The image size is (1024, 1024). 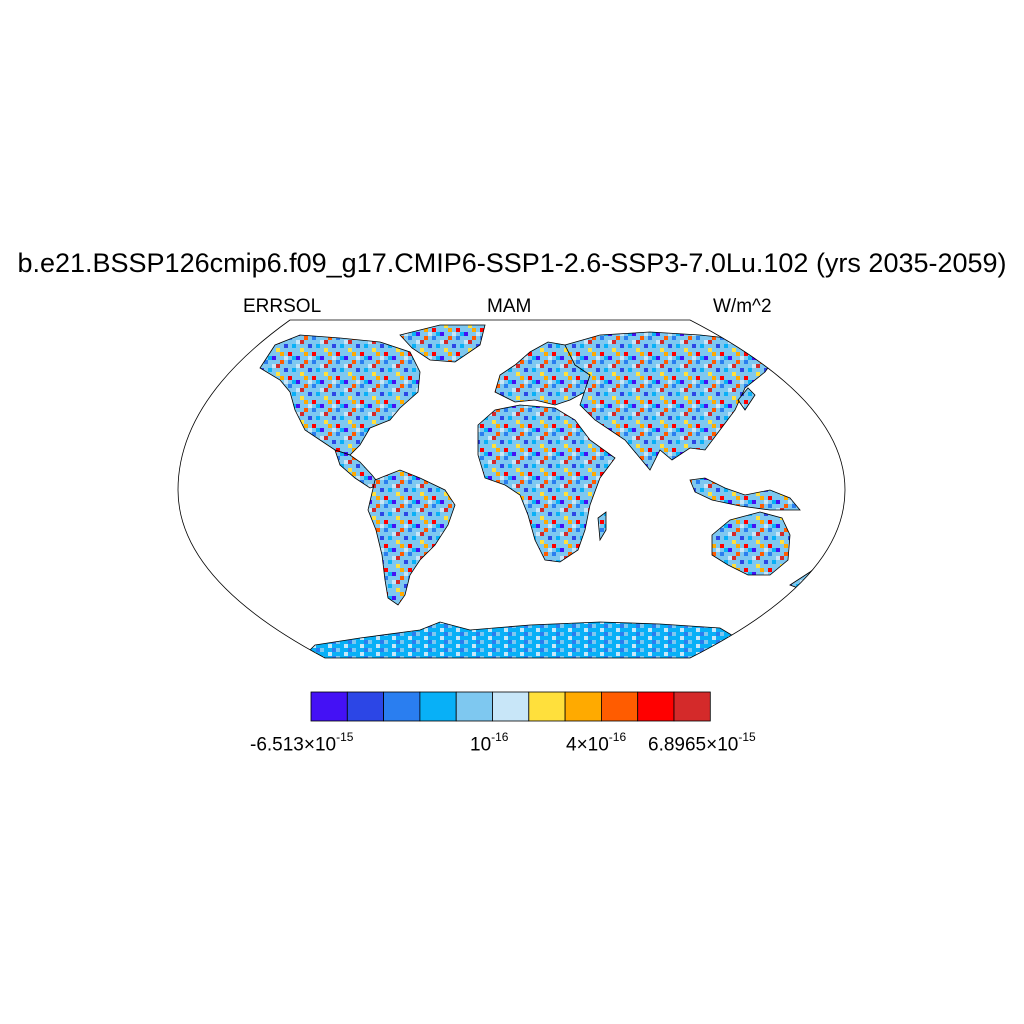 What do you see at coordinates (804, 577) in the screenshot?
I see `new-zealand` at bounding box center [804, 577].